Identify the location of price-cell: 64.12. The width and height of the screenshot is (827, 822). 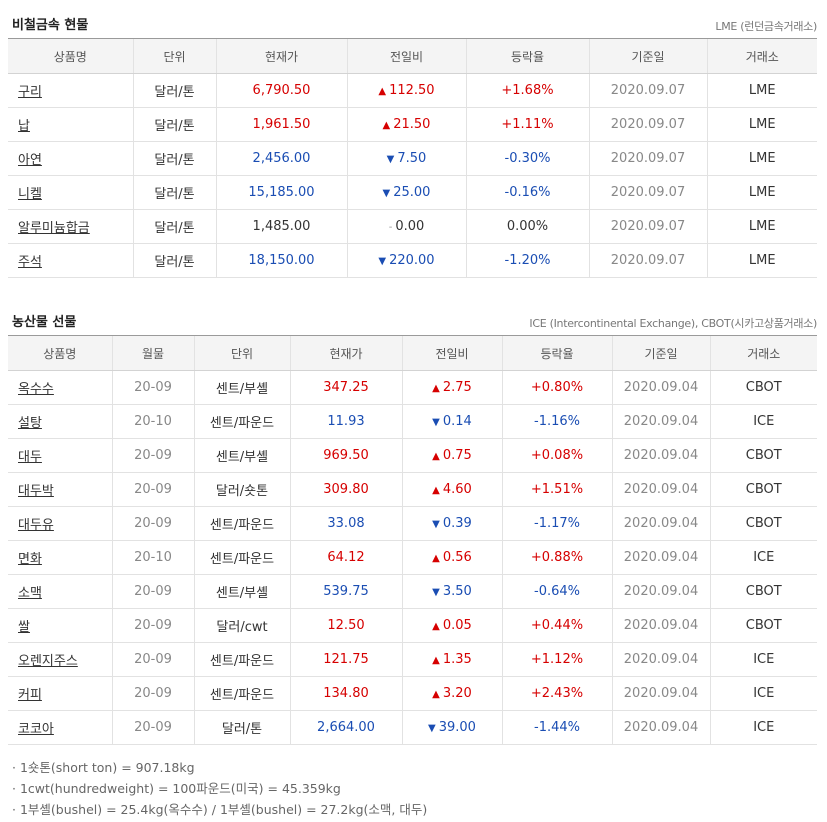
(345, 557).